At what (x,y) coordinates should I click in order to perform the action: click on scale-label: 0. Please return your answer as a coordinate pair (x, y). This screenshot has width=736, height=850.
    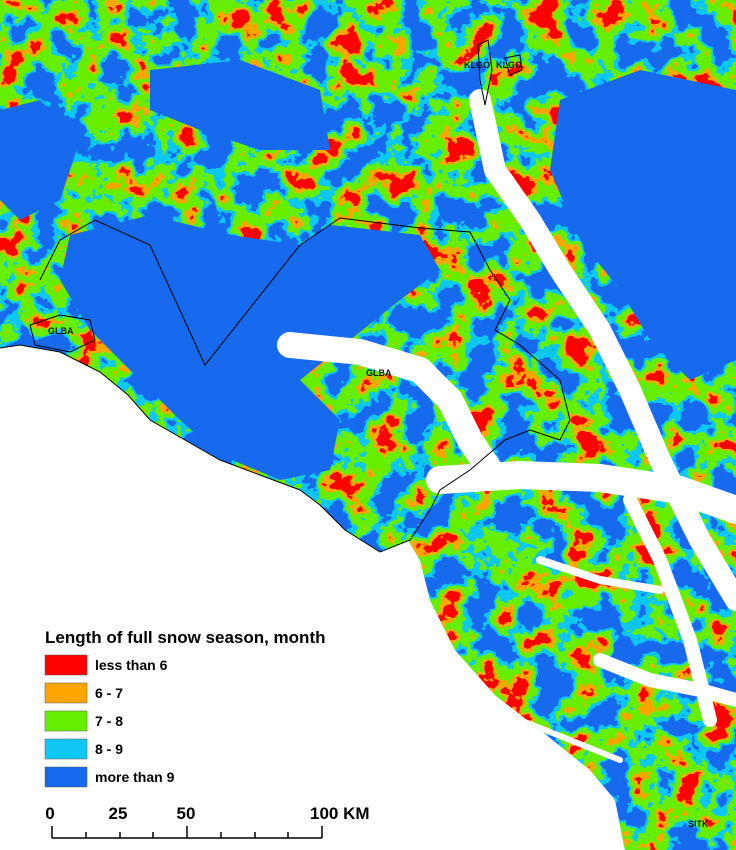
    Looking at the image, I should click on (49, 813).